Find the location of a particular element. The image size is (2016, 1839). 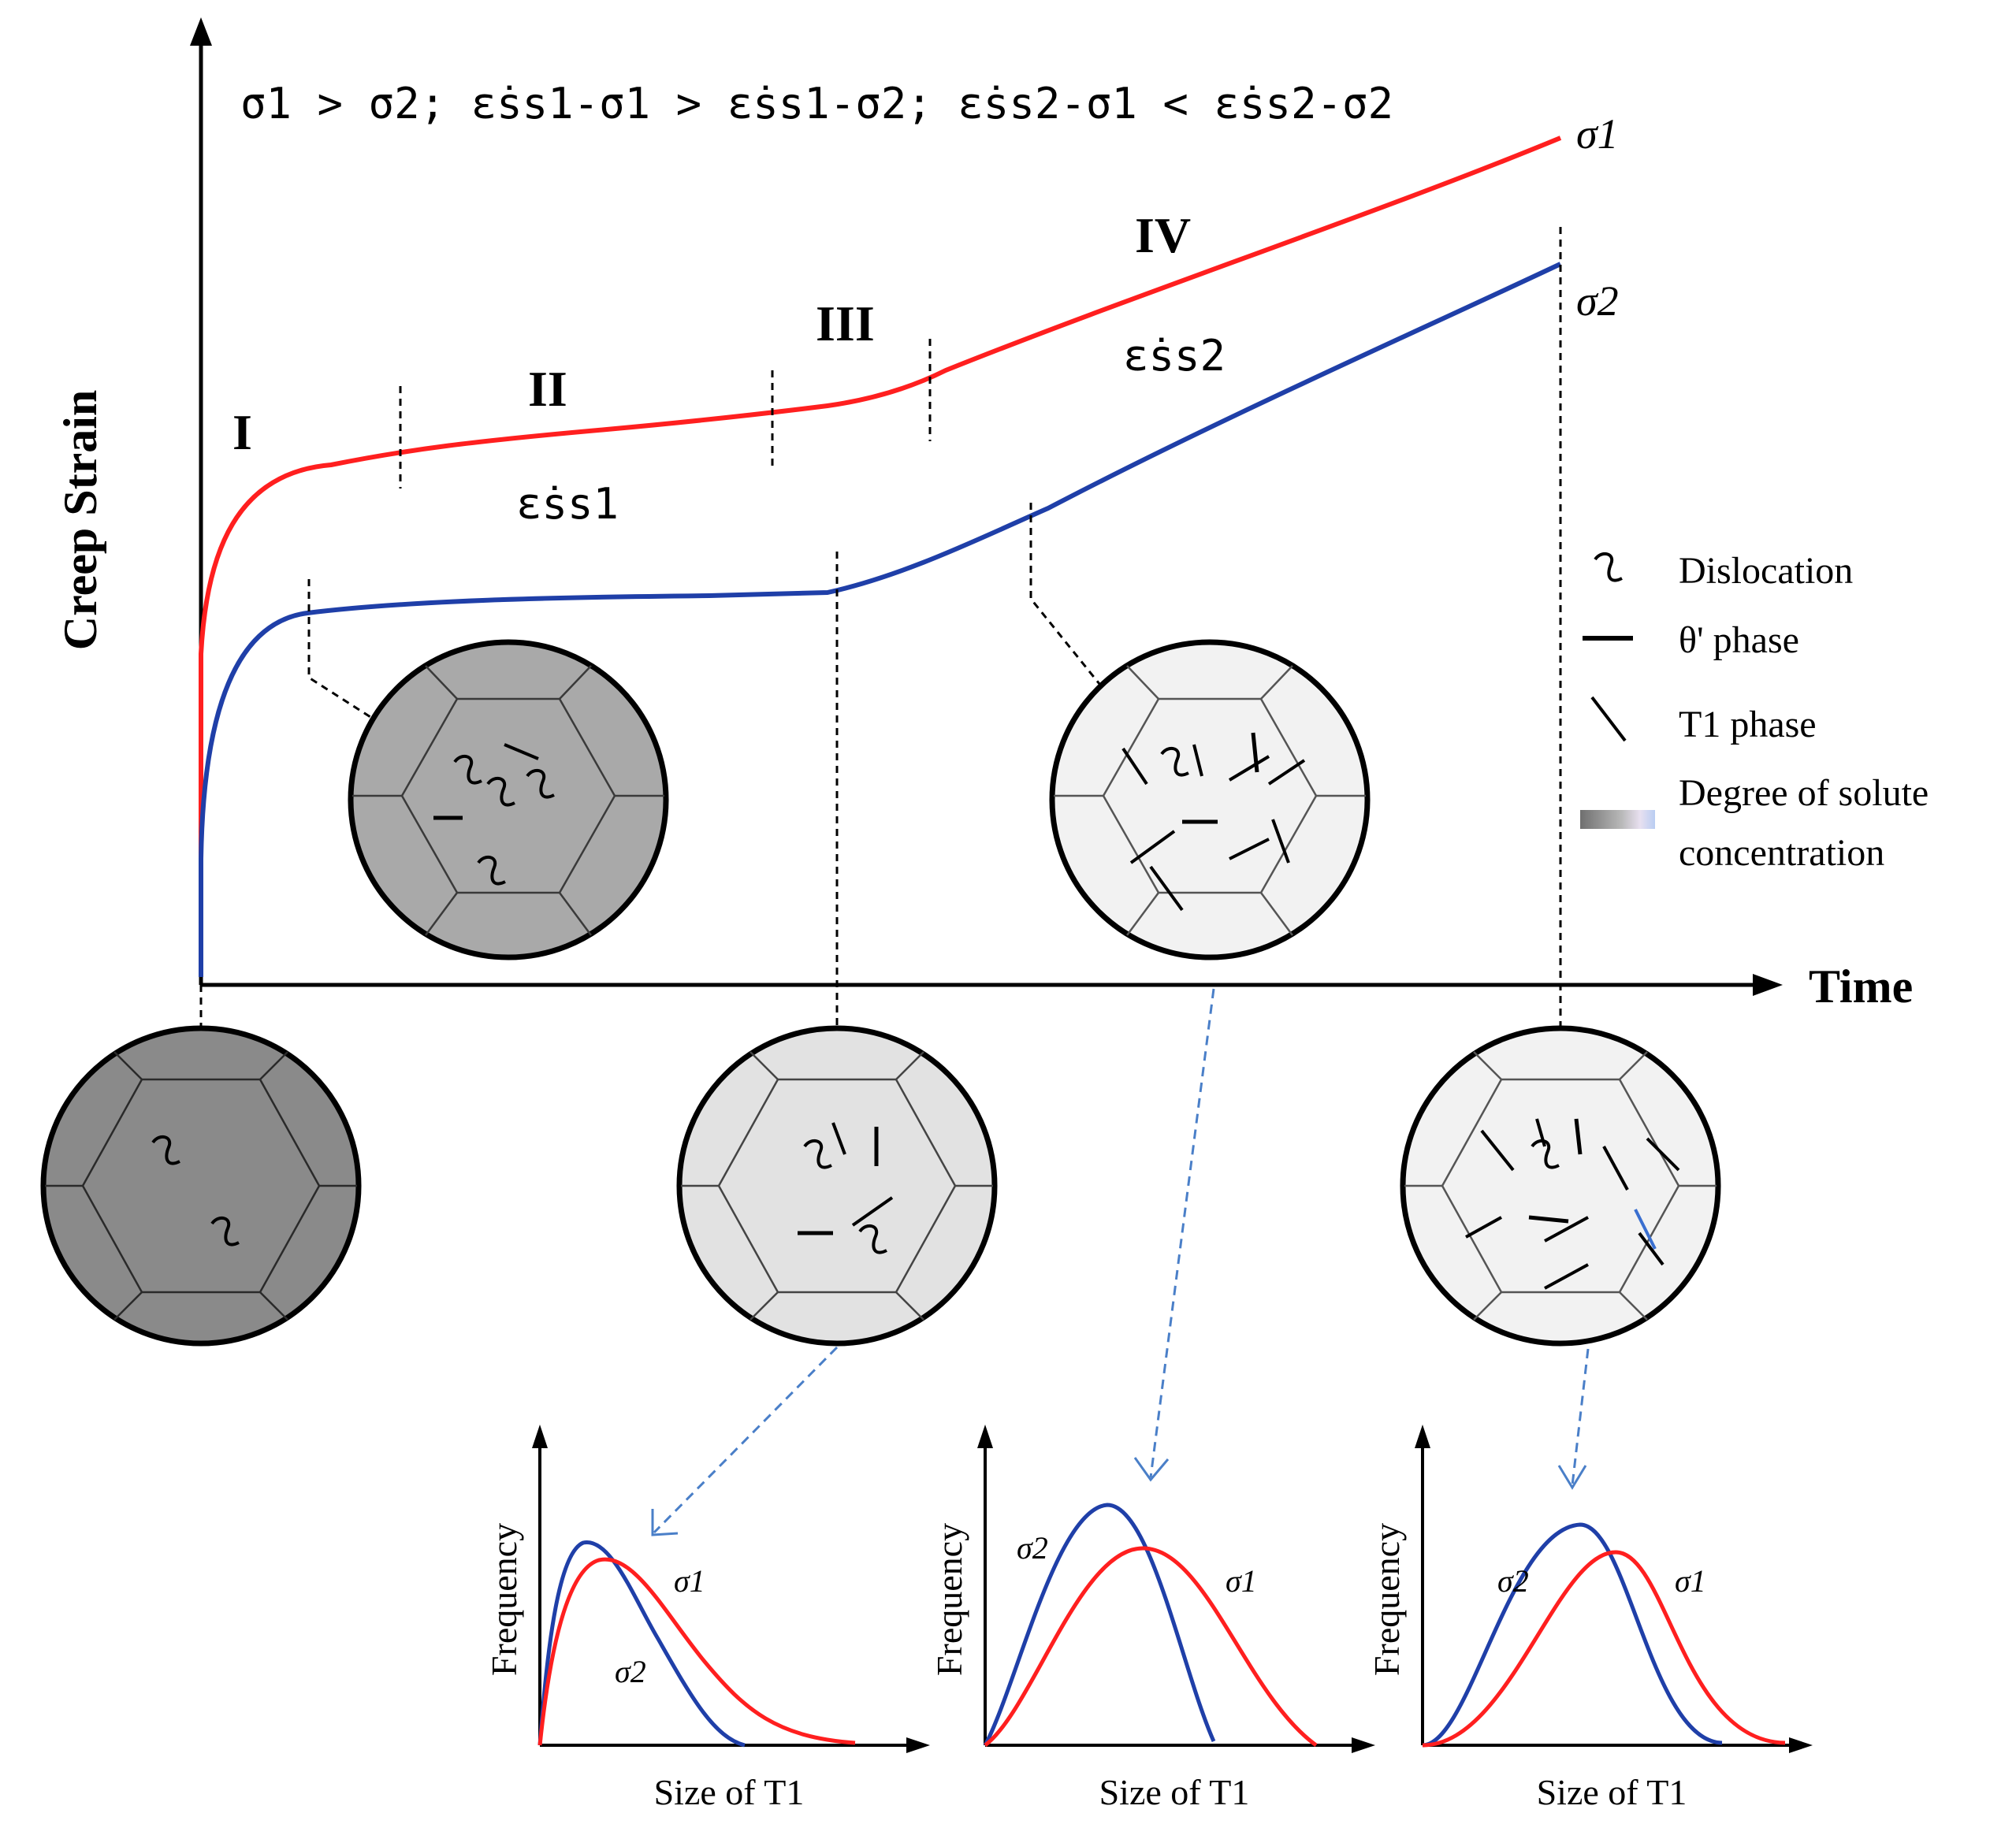

histogram-2: Frequency Size of T1 σ1 σ2 is located at coordinates (1152, 1618).